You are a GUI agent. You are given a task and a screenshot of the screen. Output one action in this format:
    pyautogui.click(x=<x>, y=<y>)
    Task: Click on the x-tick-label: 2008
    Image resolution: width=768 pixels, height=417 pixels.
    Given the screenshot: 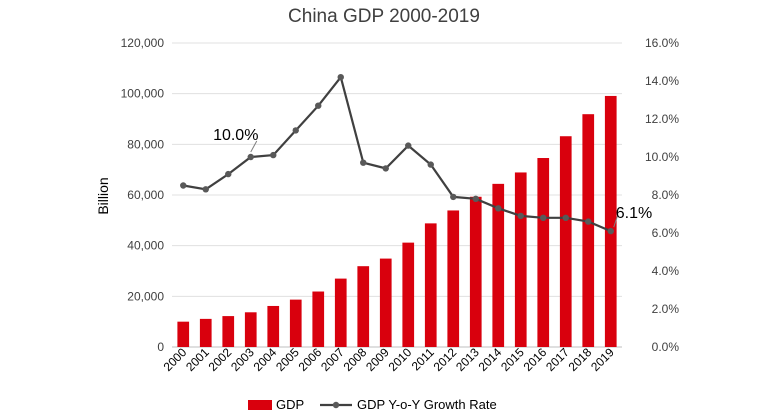 What is the action you would take?
    pyautogui.click(x=355, y=359)
    